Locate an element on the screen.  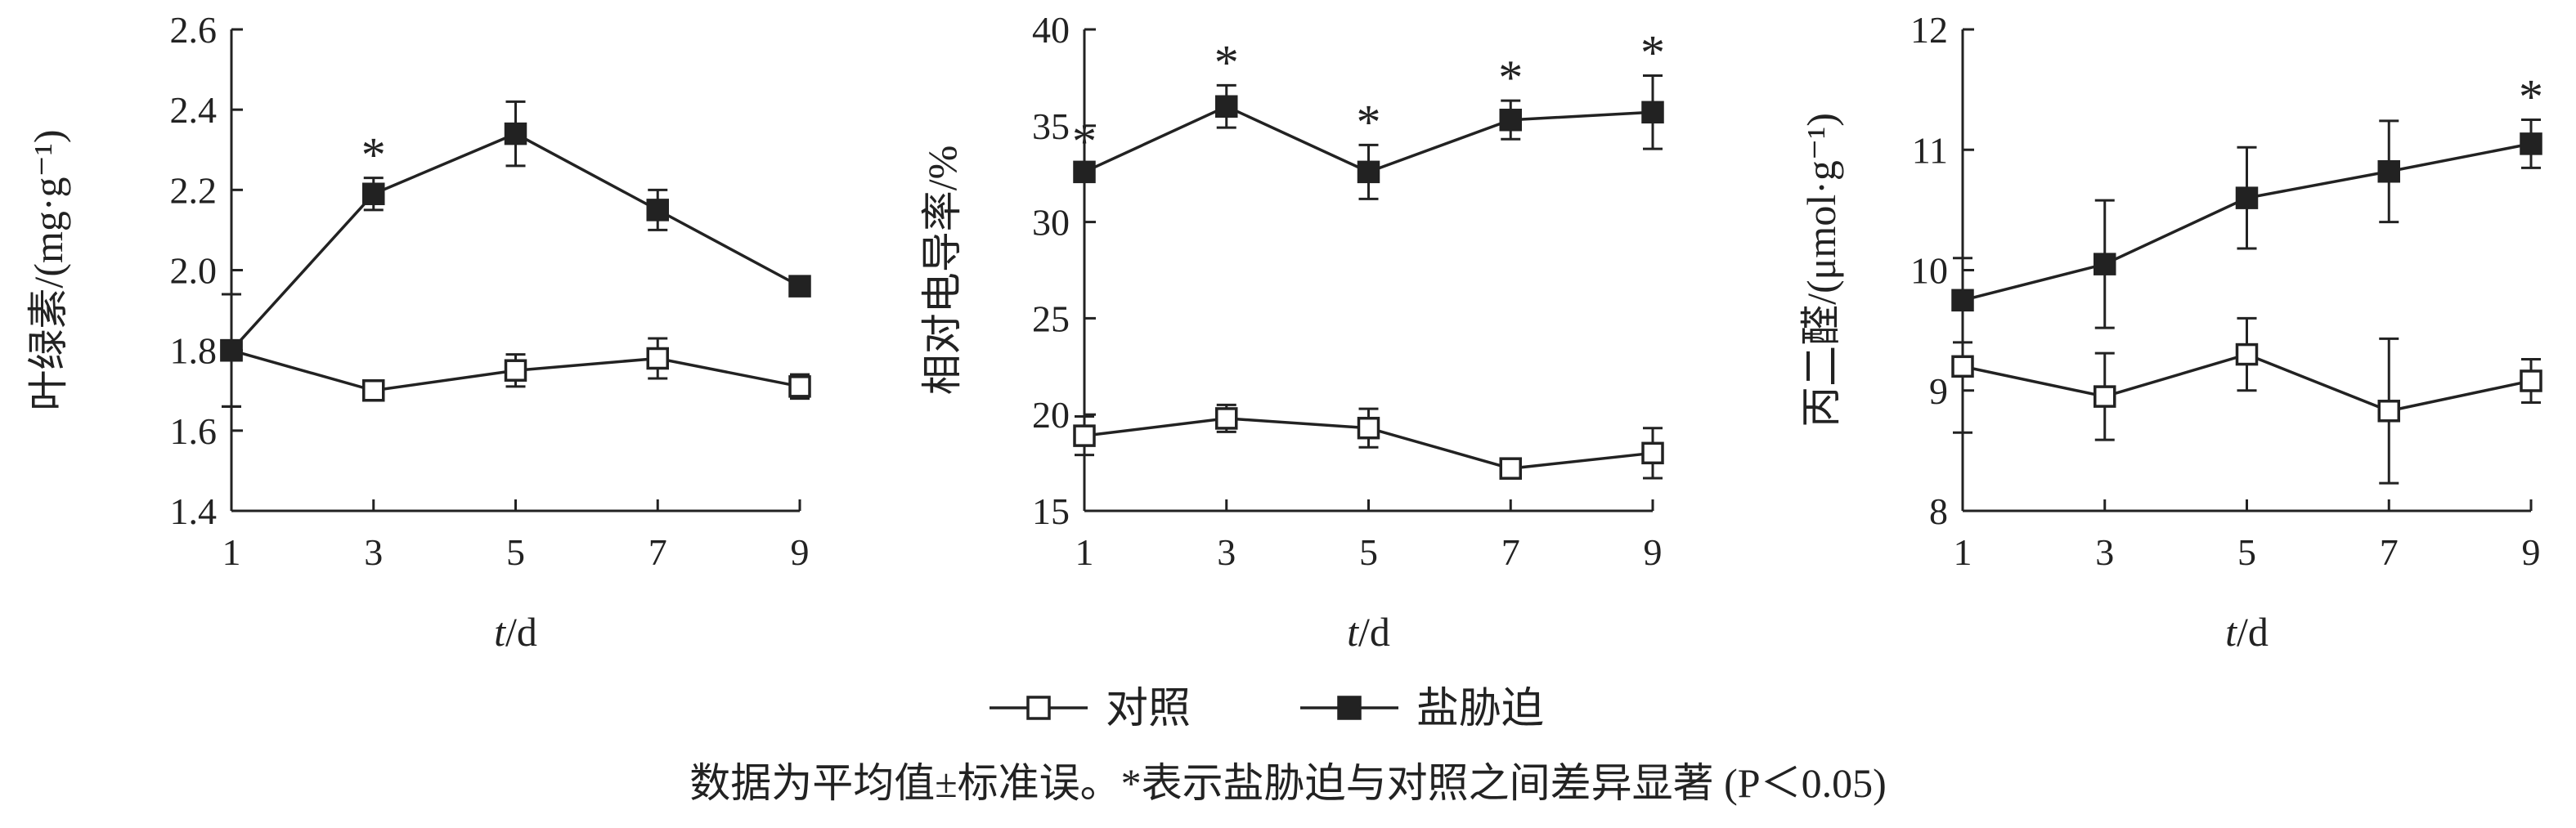
y-tick-label: 1.4 is located at coordinates (194, 511).